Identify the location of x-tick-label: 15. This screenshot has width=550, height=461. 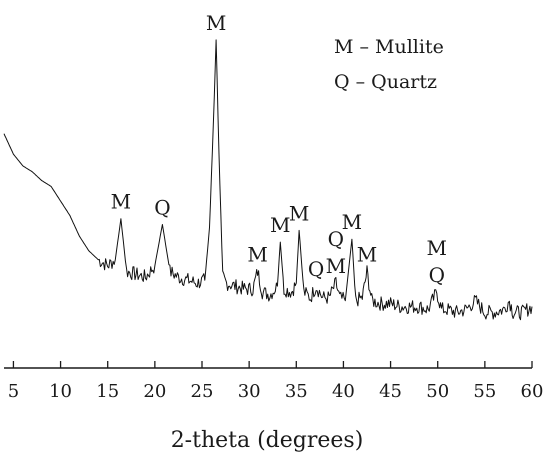
(107, 391).